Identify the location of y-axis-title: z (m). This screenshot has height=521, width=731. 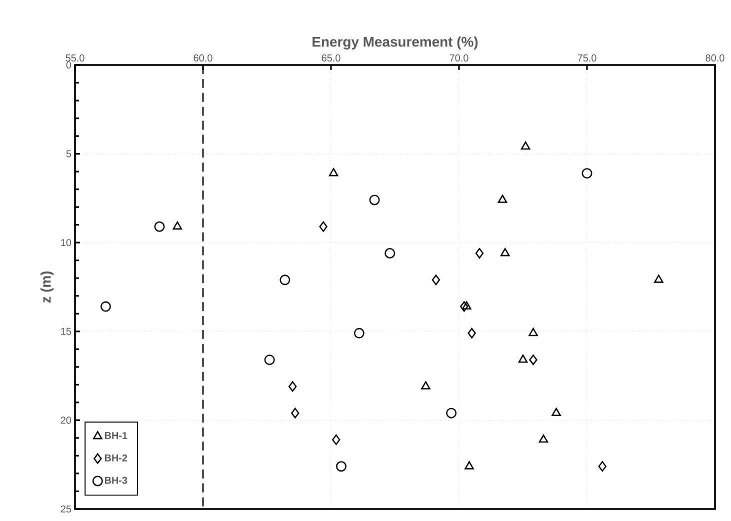
(47, 287).